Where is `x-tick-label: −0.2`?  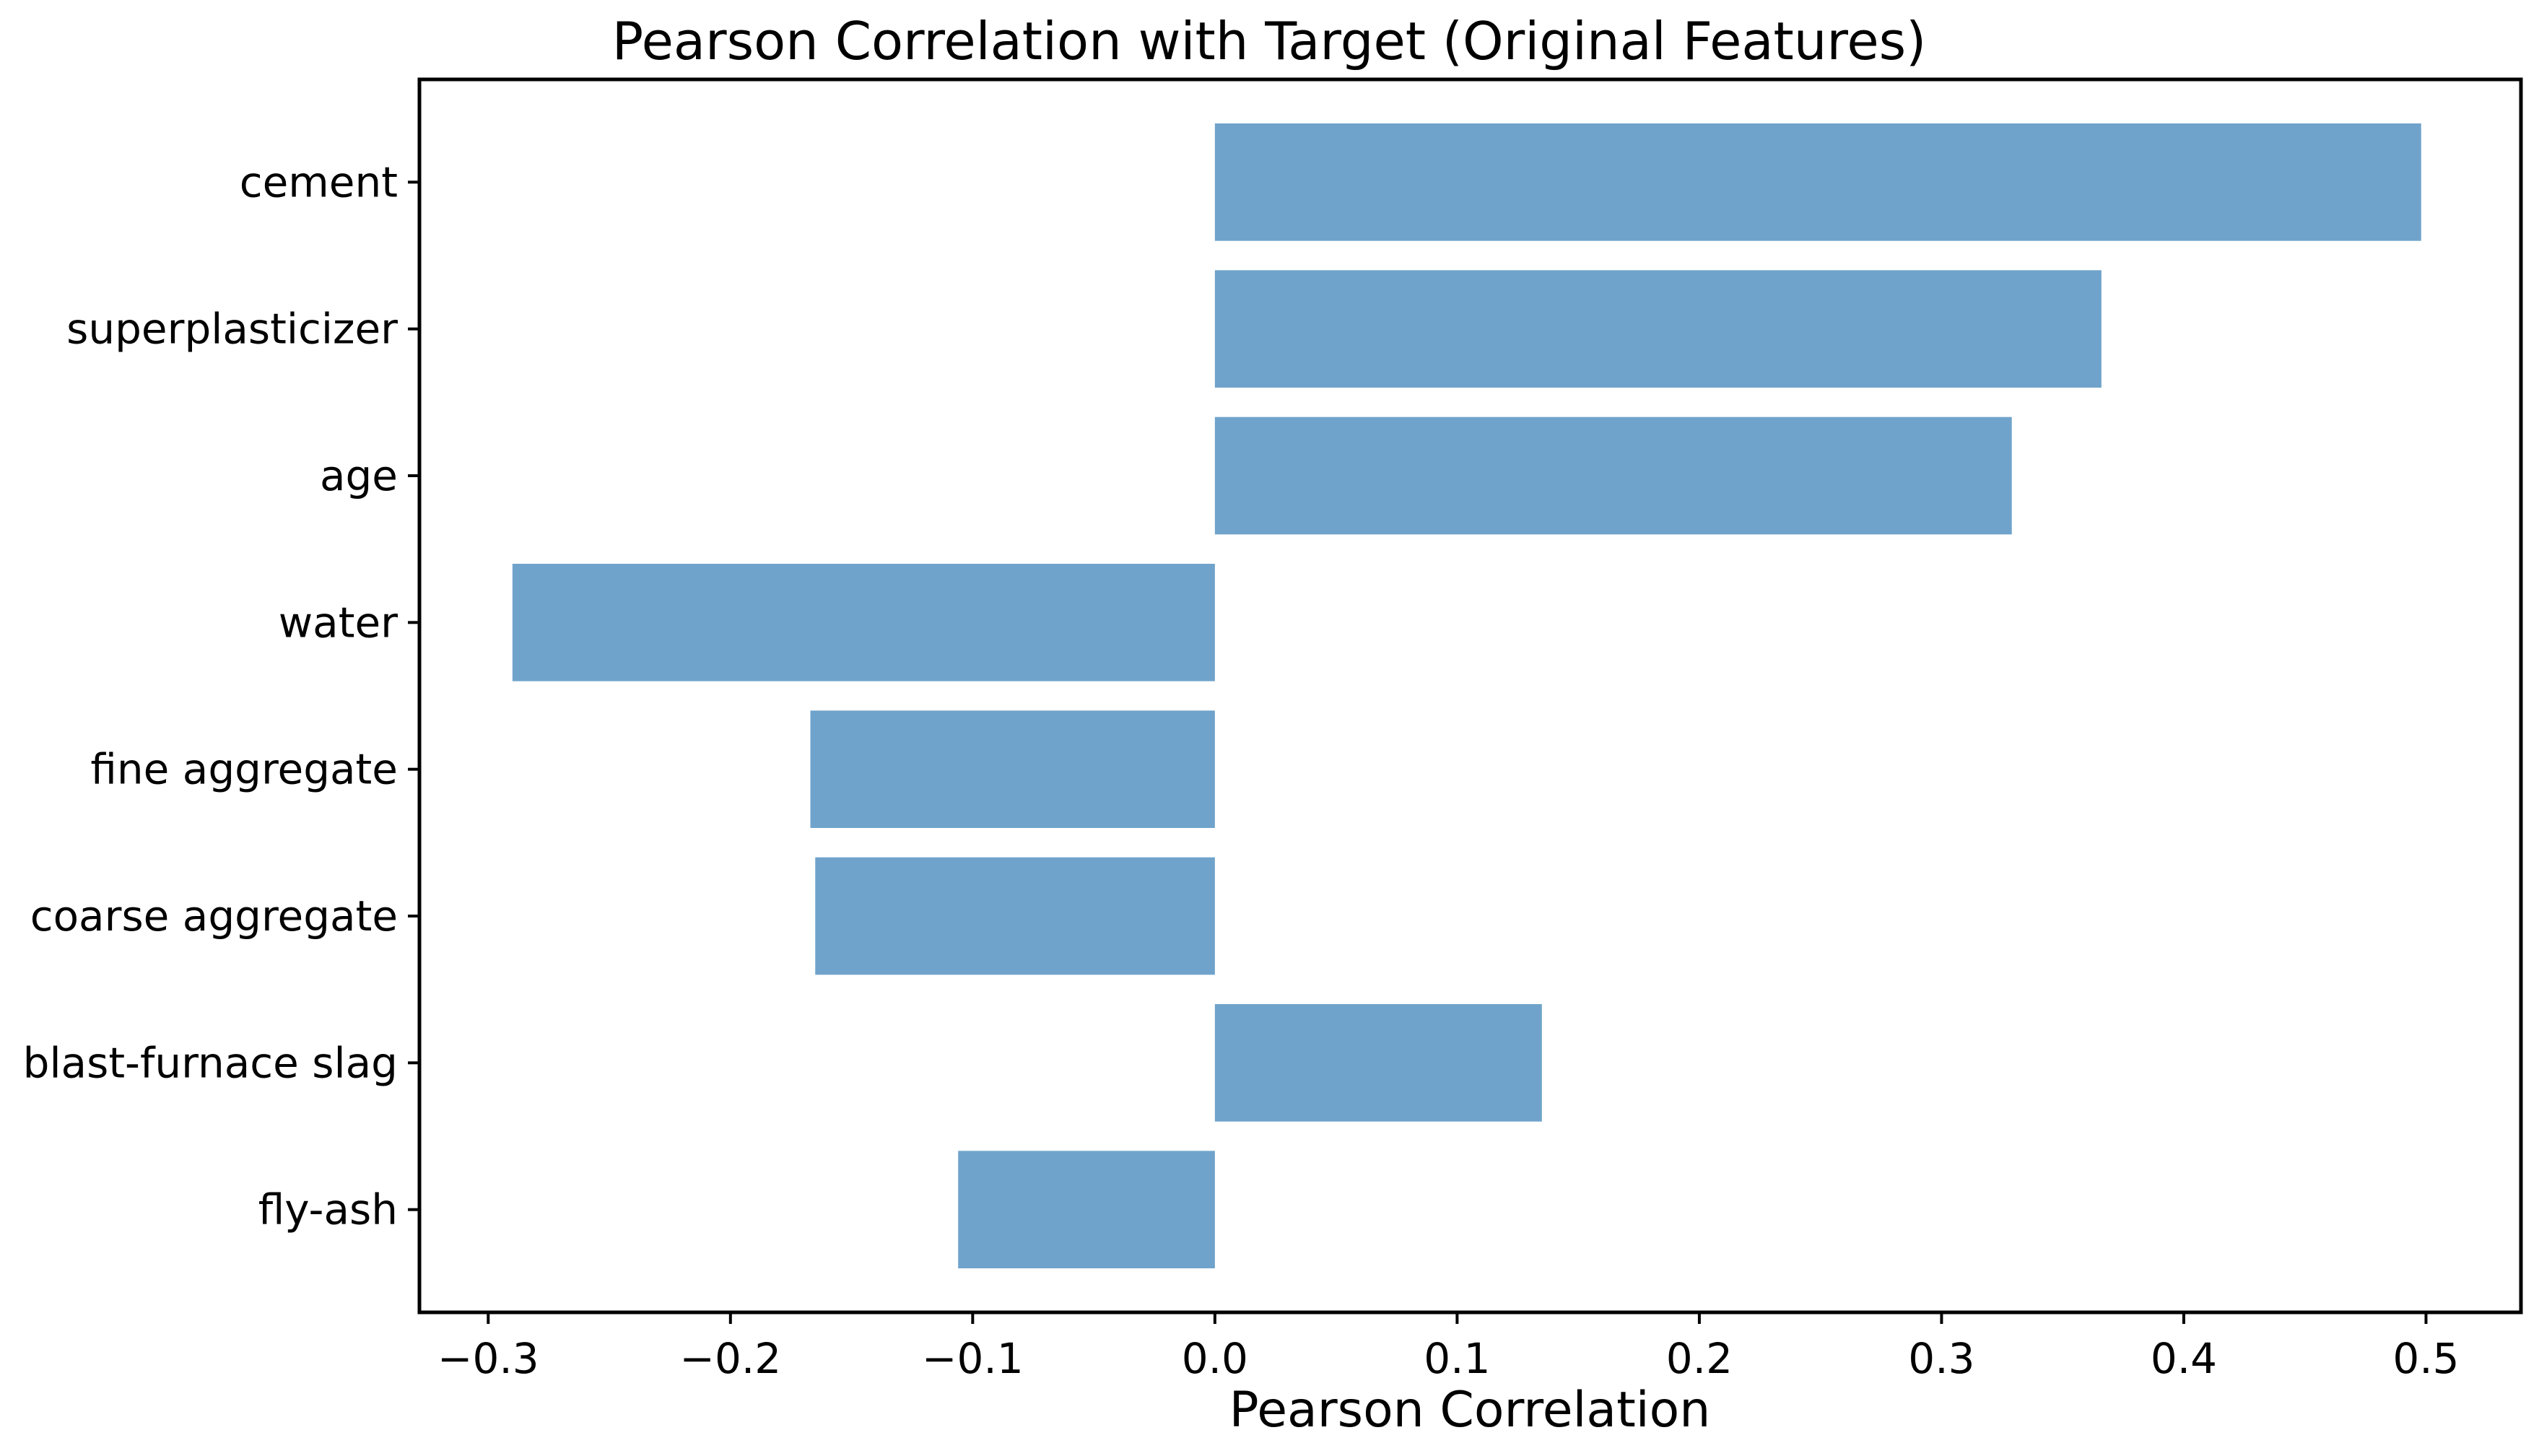 x-tick-label: −0.2 is located at coordinates (730, 1358).